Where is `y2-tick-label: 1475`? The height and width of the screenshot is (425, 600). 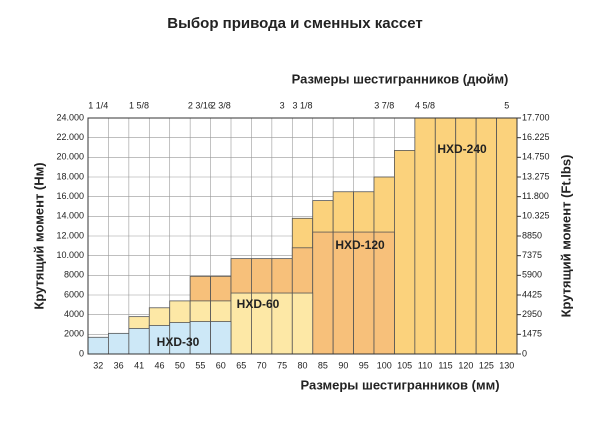
y2-tick-label: 1475 is located at coordinates (532, 334).